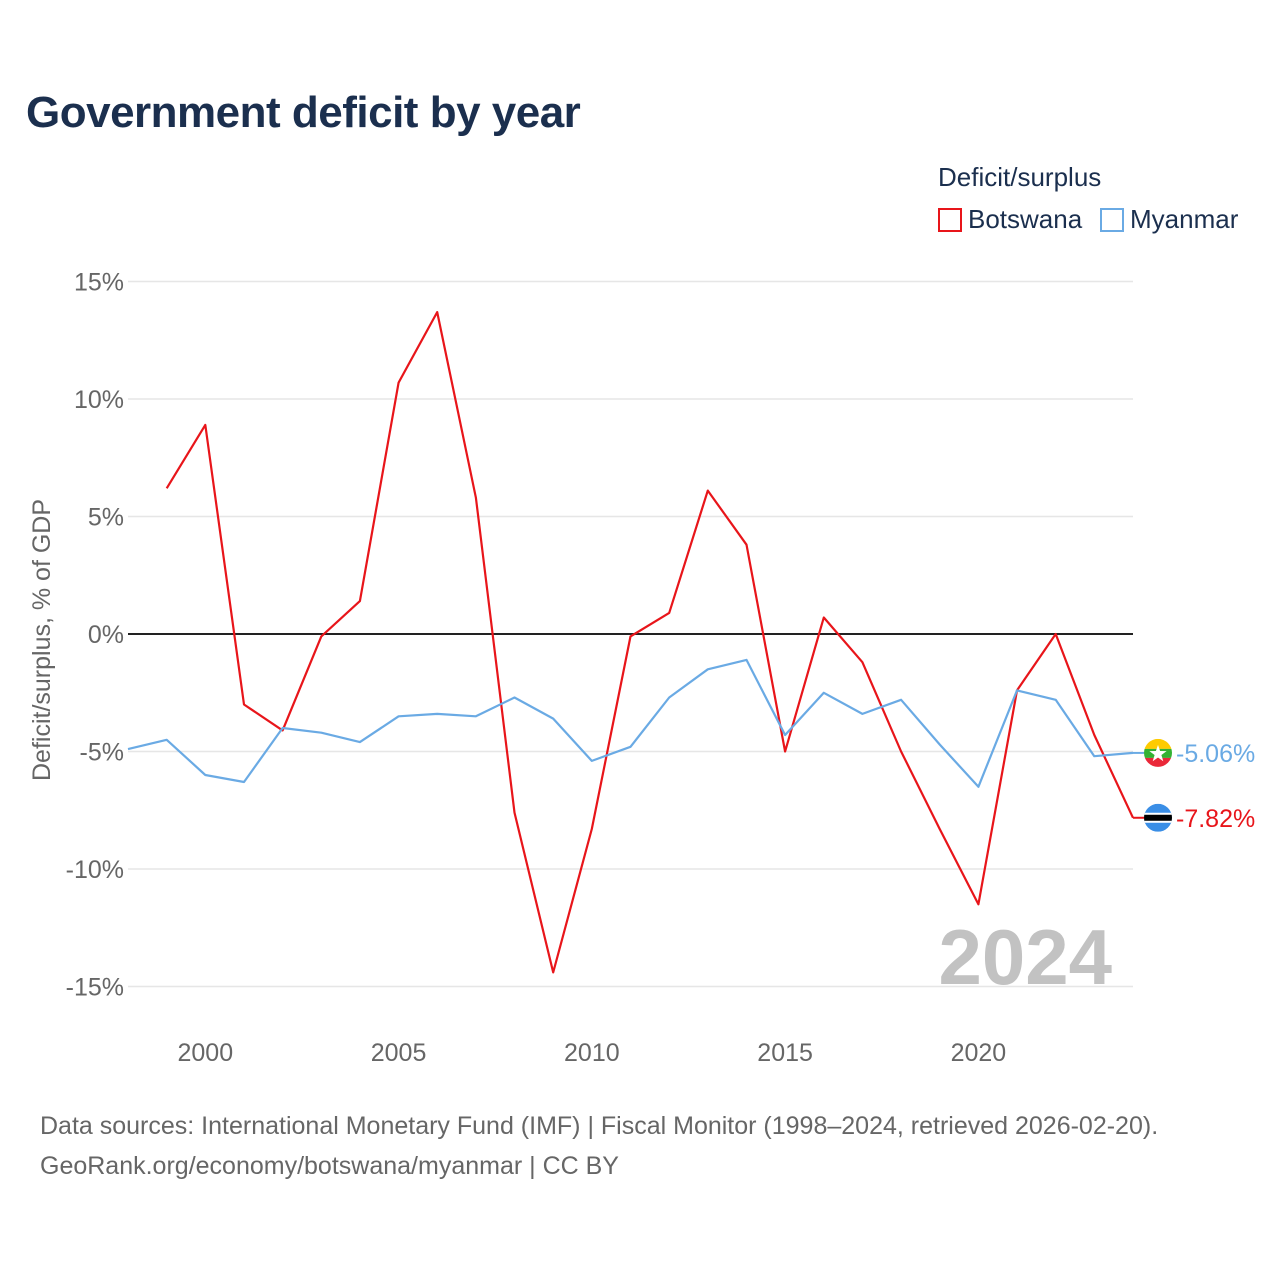 Image resolution: width=1280 pixels, height=1280 pixels. What do you see at coordinates (399, 1053) in the screenshot?
I see `x-tick-label: 2005` at bounding box center [399, 1053].